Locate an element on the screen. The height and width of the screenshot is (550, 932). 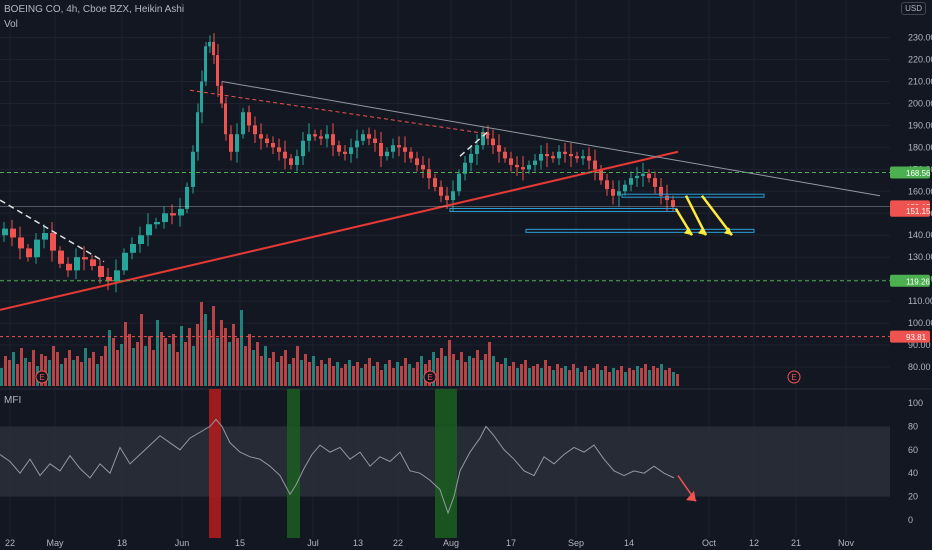
mfi-tick-label: 60 is located at coordinates (913, 450).